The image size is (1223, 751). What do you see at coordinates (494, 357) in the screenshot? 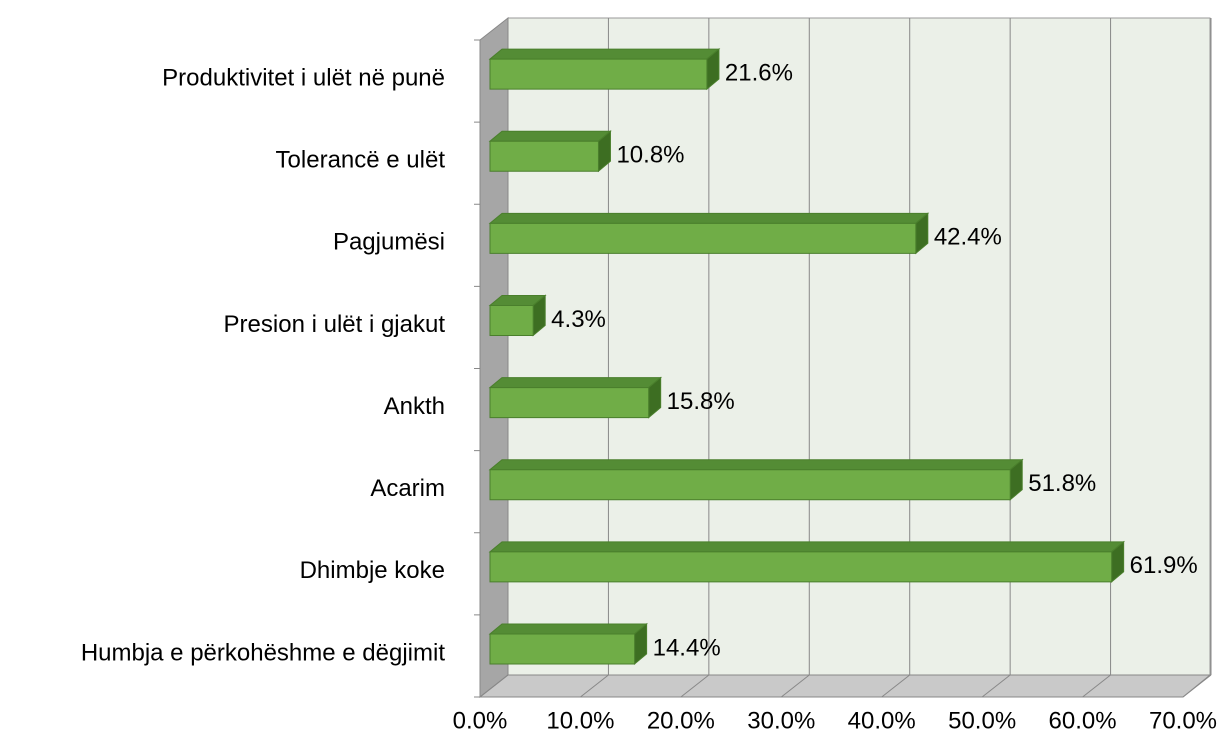
I see `side-wall` at bounding box center [494, 357].